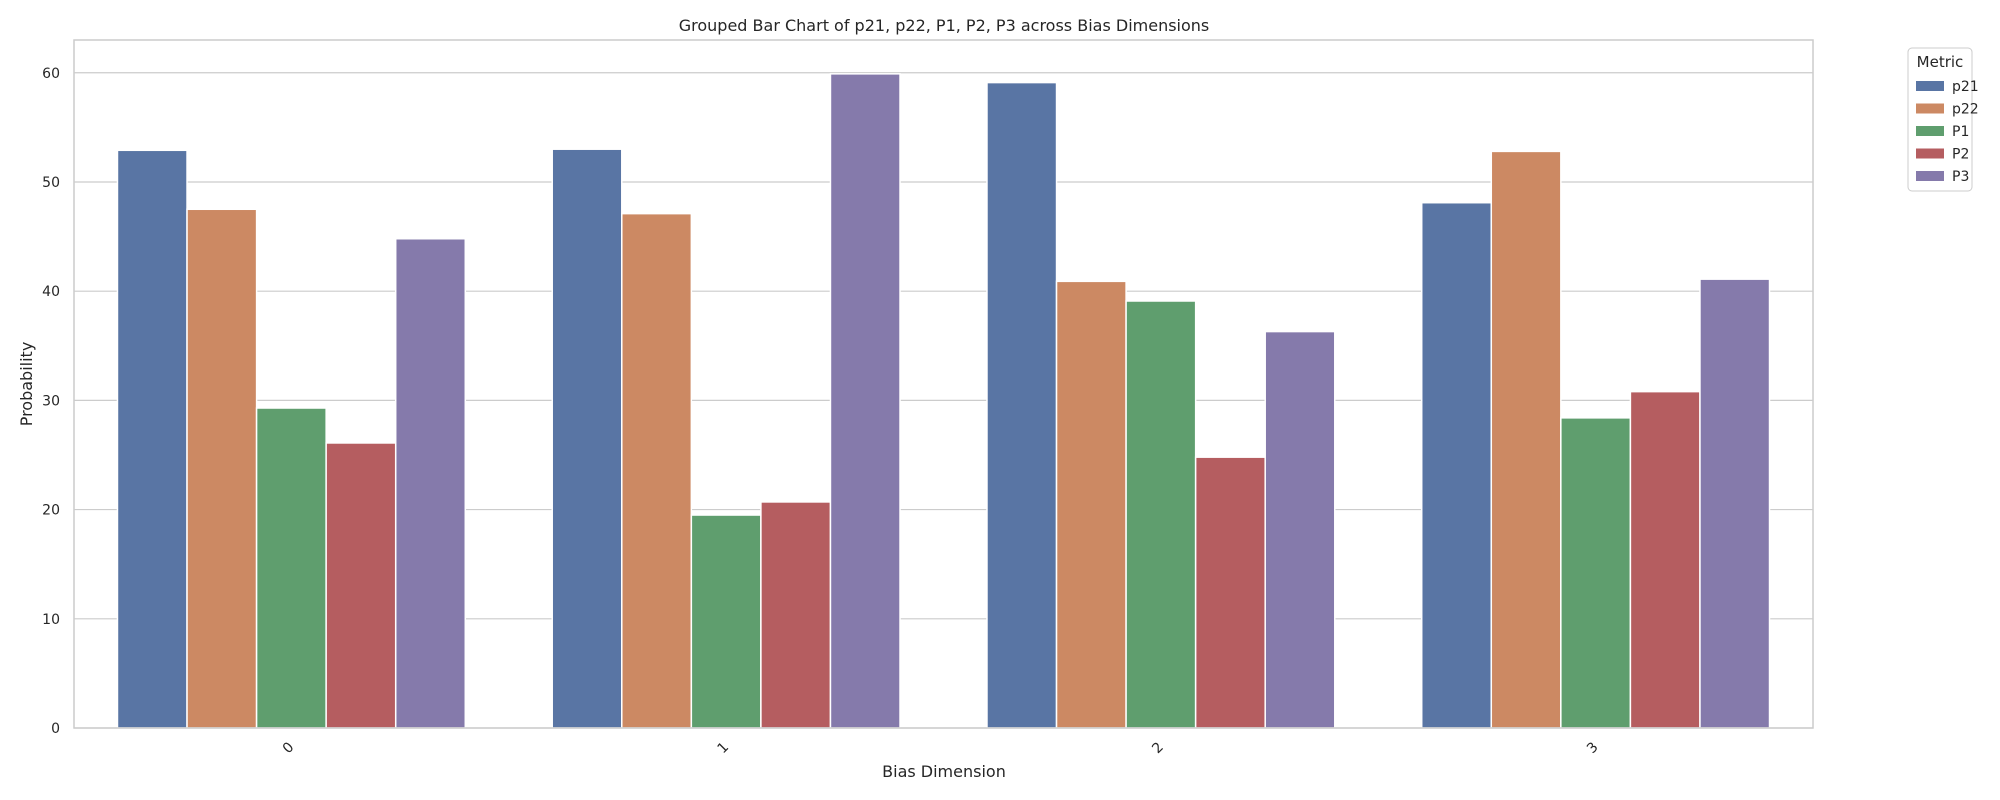 This screenshot has height=800, width=2000. What do you see at coordinates (1930, 108) in the screenshot?
I see `legend-swatch-p22` at bounding box center [1930, 108].